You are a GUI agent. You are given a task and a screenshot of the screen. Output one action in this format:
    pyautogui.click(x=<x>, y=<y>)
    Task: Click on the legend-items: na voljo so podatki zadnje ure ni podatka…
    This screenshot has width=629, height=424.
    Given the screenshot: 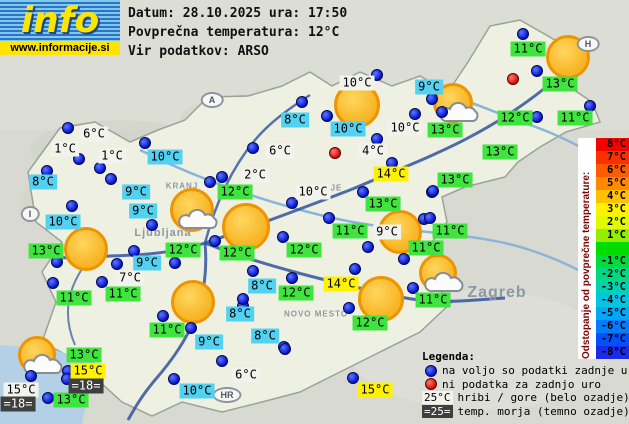 What is the action you would take?
    pyautogui.click(x=525, y=391)
    